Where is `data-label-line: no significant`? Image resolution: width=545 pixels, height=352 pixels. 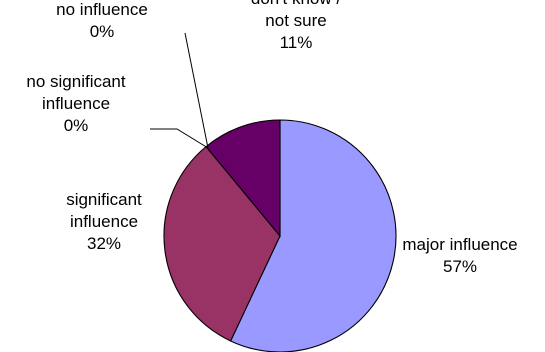
data-label-line: no significant is located at coordinates (76, 81).